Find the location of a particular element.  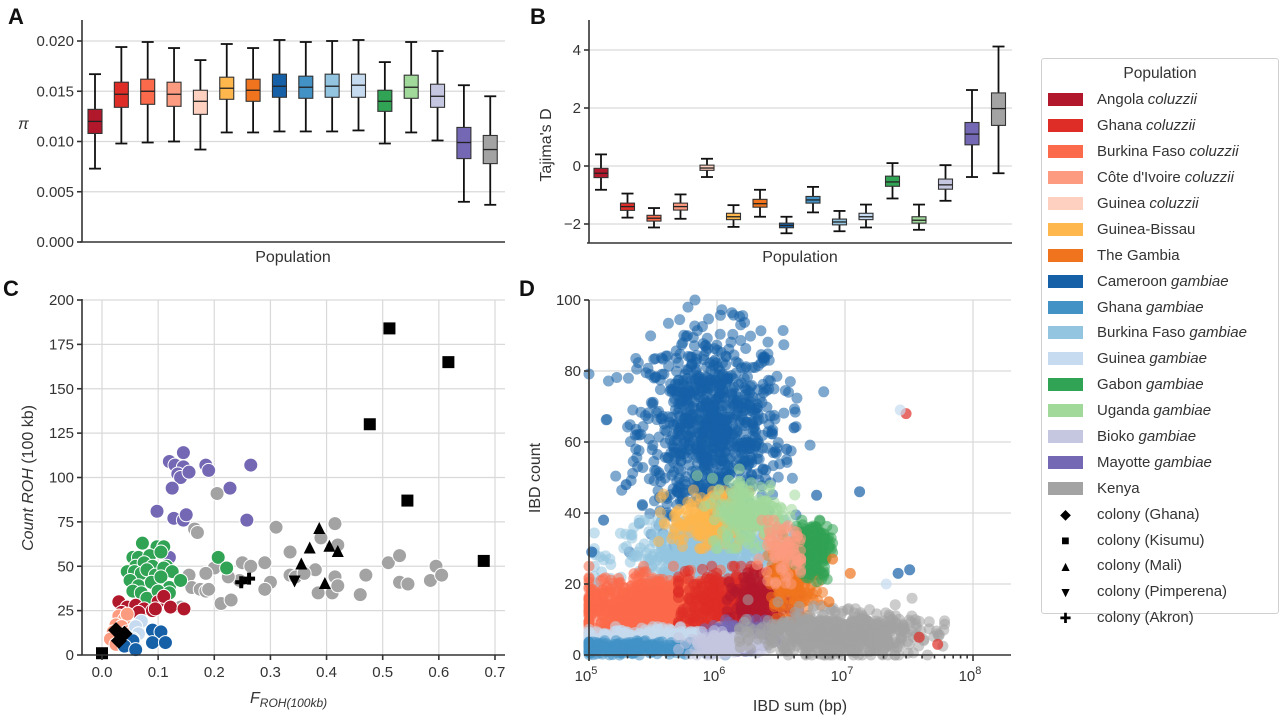

box-burkina-faso-coluzzii is located at coordinates (148, 92).